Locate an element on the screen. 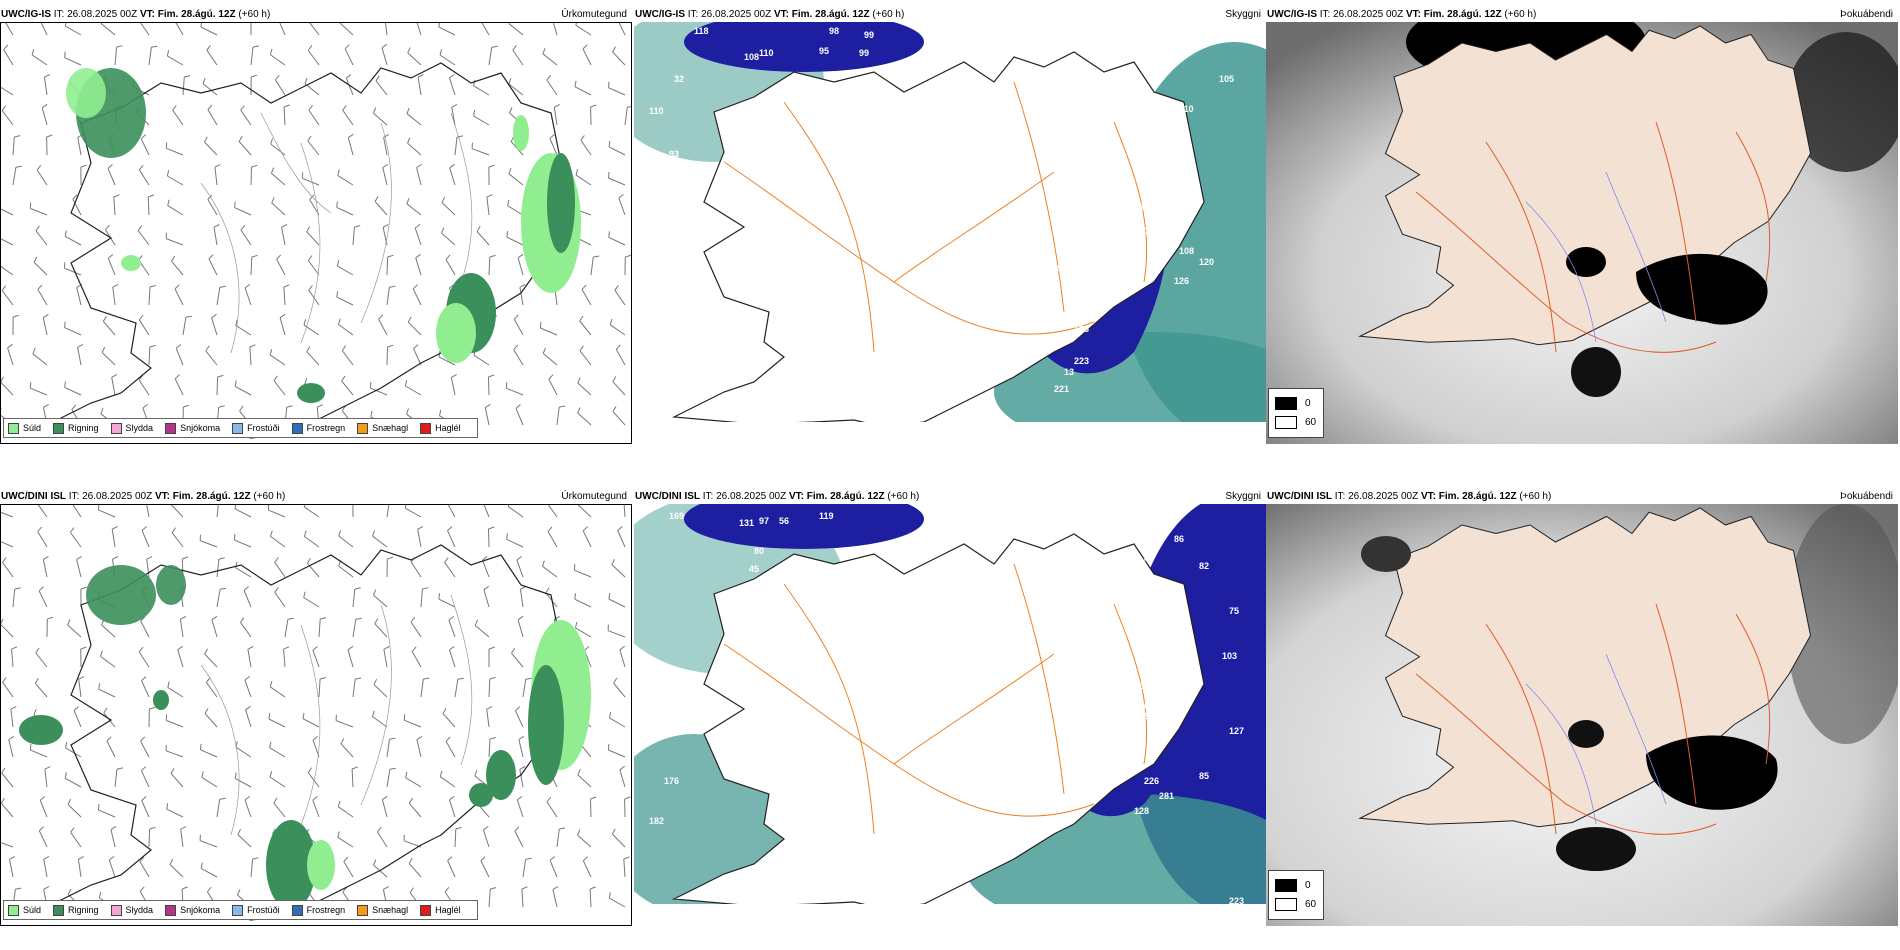 The width and height of the screenshot is (1900, 950). legend-item: Slydda is located at coordinates (131, 910).